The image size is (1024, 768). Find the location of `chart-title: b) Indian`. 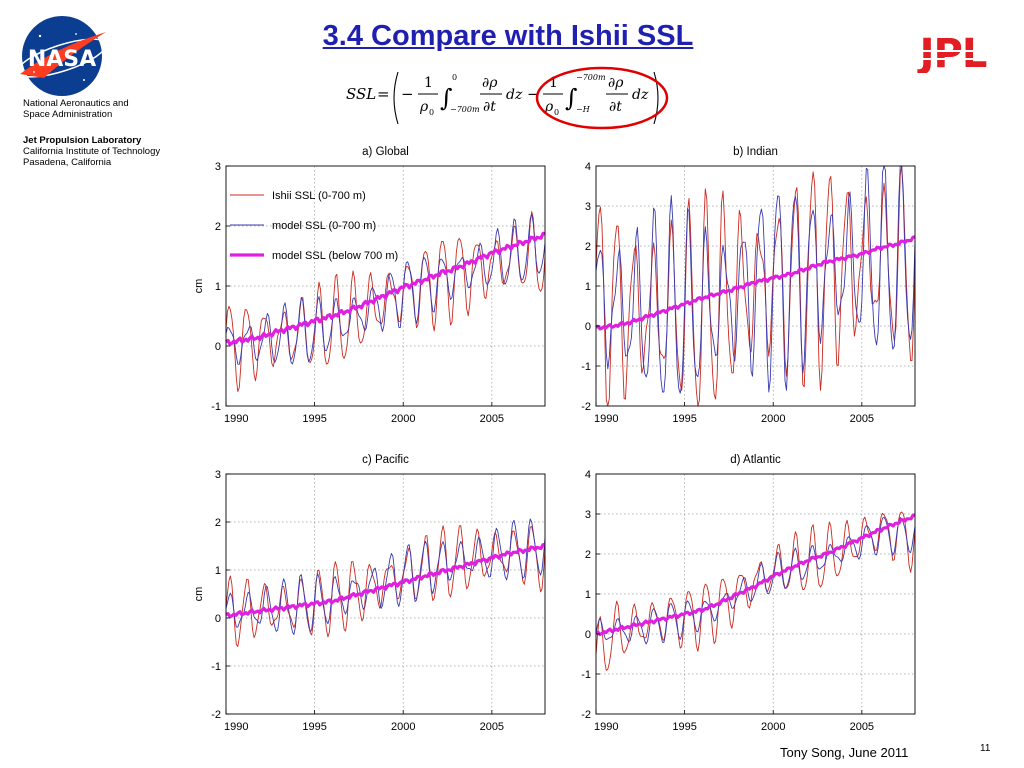

chart-title: b) Indian is located at coordinates (755, 152).